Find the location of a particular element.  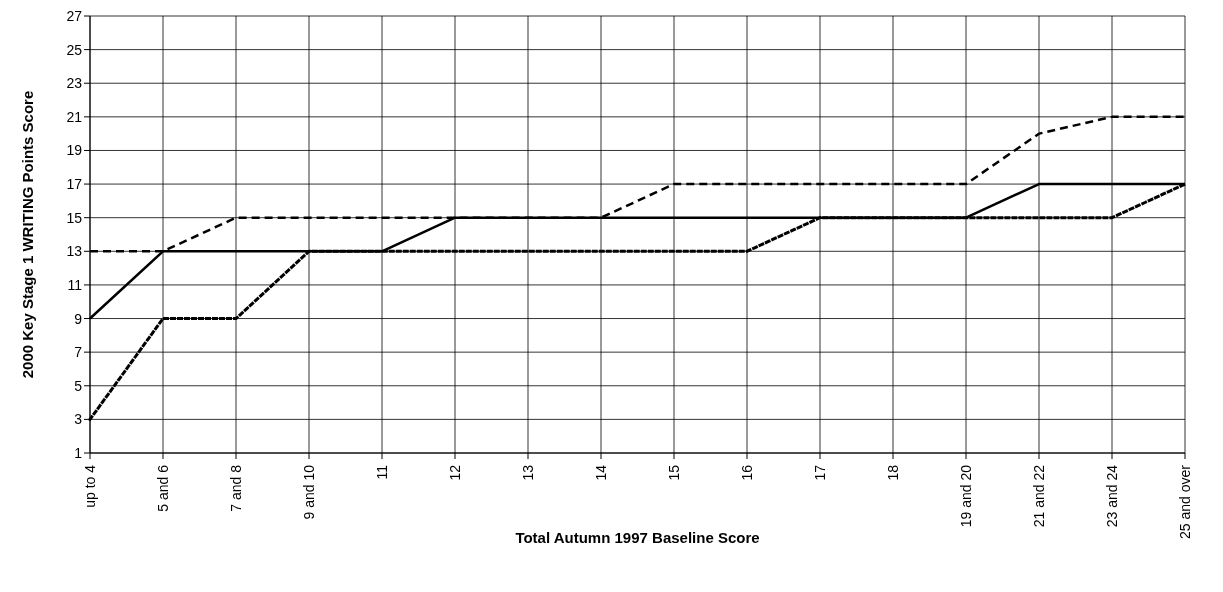

y-tick-label: 3 is located at coordinates (78, 419).